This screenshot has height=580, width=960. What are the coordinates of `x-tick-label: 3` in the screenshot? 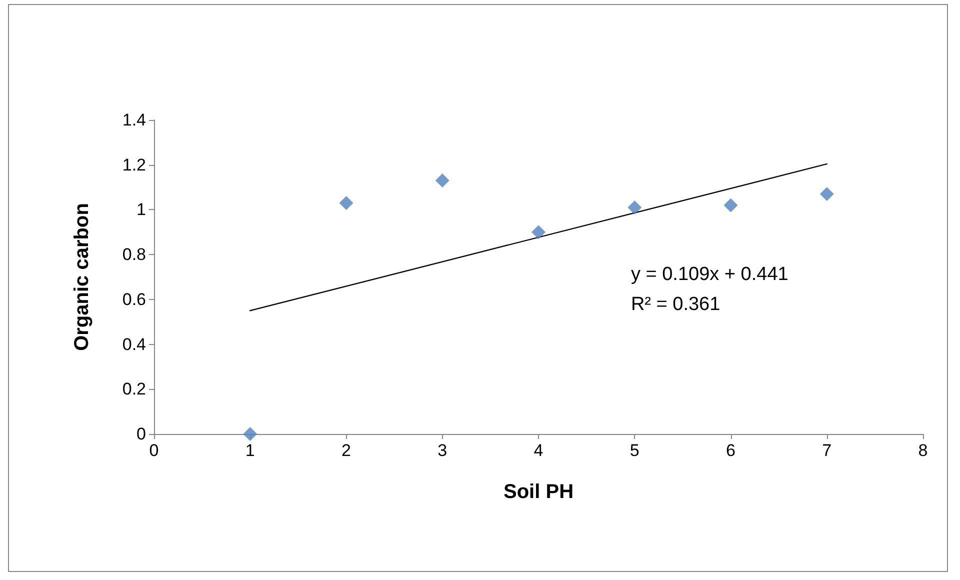 It's located at (443, 450).